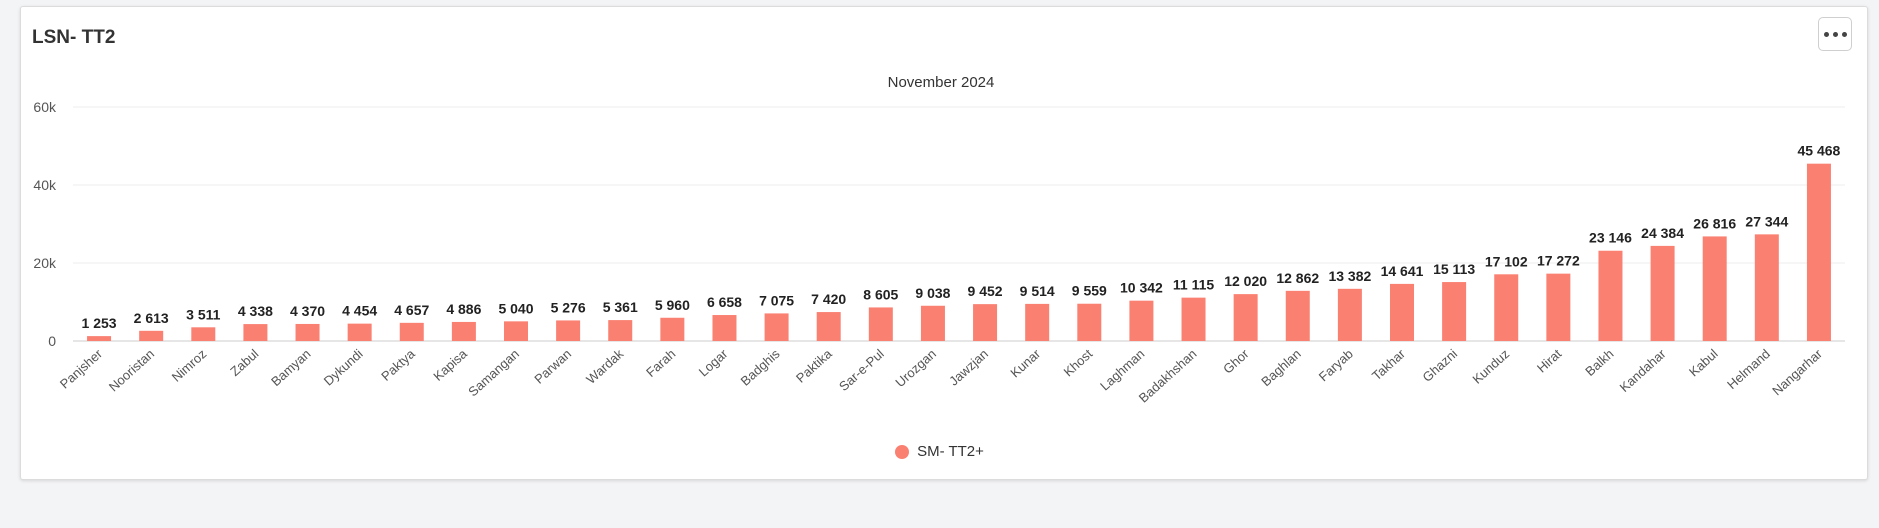 The image size is (1879, 528). What do you see at coordinates (552, 366) in the screenshot?
I see `x-tick-label: Parwan` at bounding box center [552, 366].